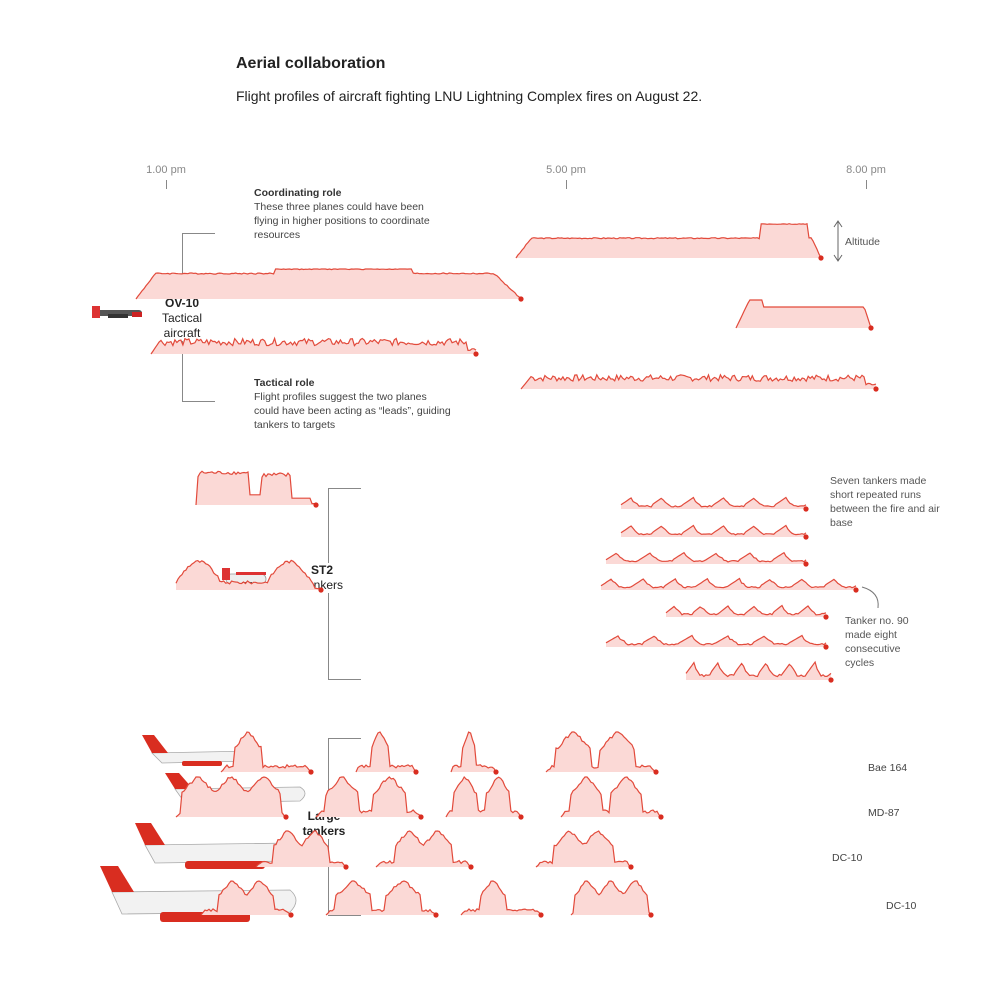  What do you see at coordinates (311, 63) in the screenshot?
I see `chart-title: Aerial collaboration` at bounding box center [311, 63].